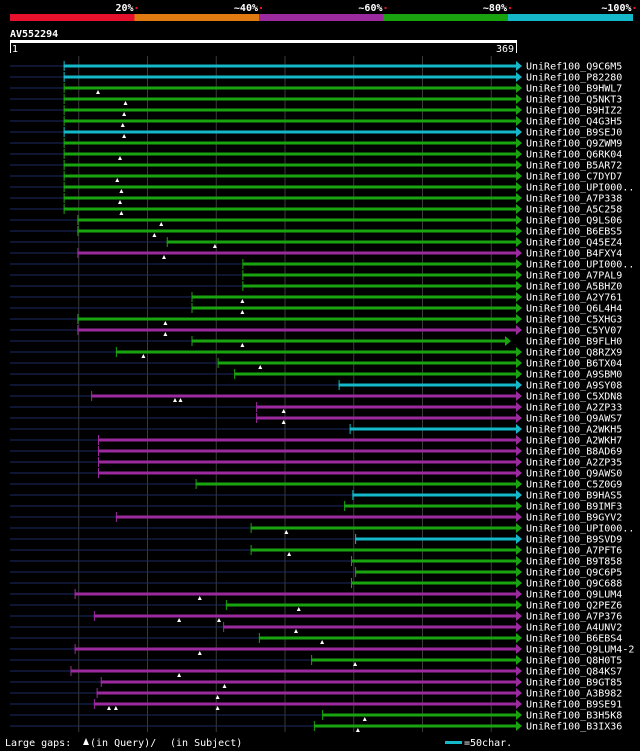 The width and height of the screenshot is (640, 751). I want to click on hit-row: UniRef100_Q9AWS7, so click(316, 419).